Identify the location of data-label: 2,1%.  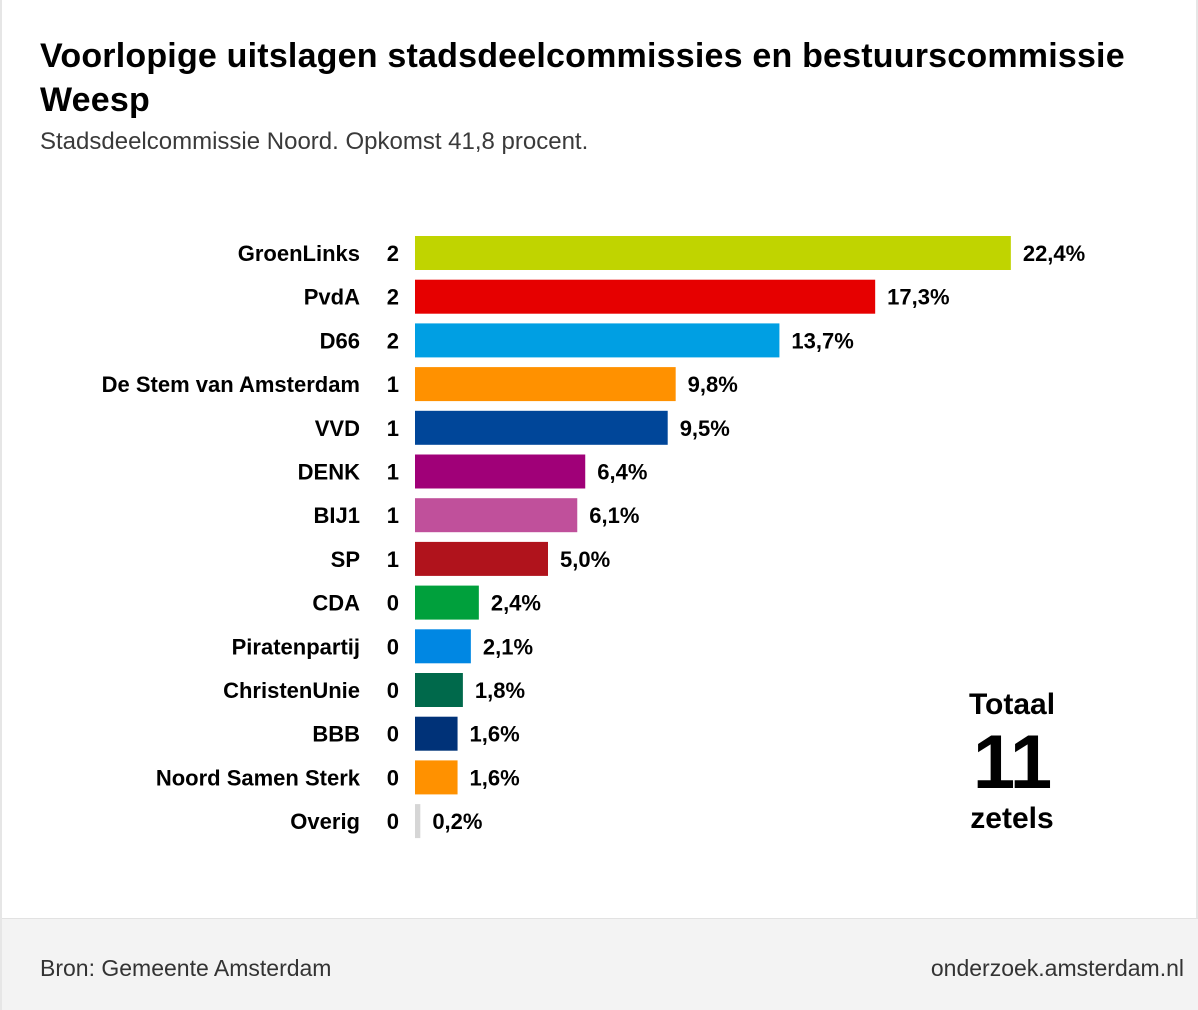
(508, 646).